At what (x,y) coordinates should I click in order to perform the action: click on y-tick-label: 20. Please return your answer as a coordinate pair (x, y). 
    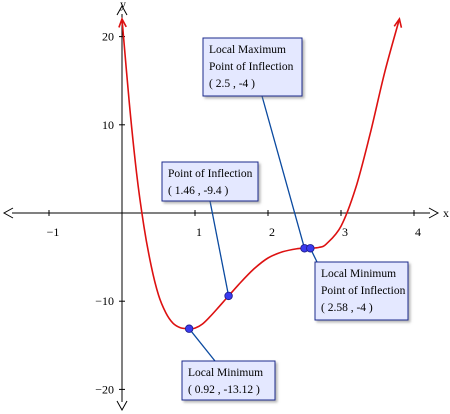
    Looking at the image, I should click on (108, 37).